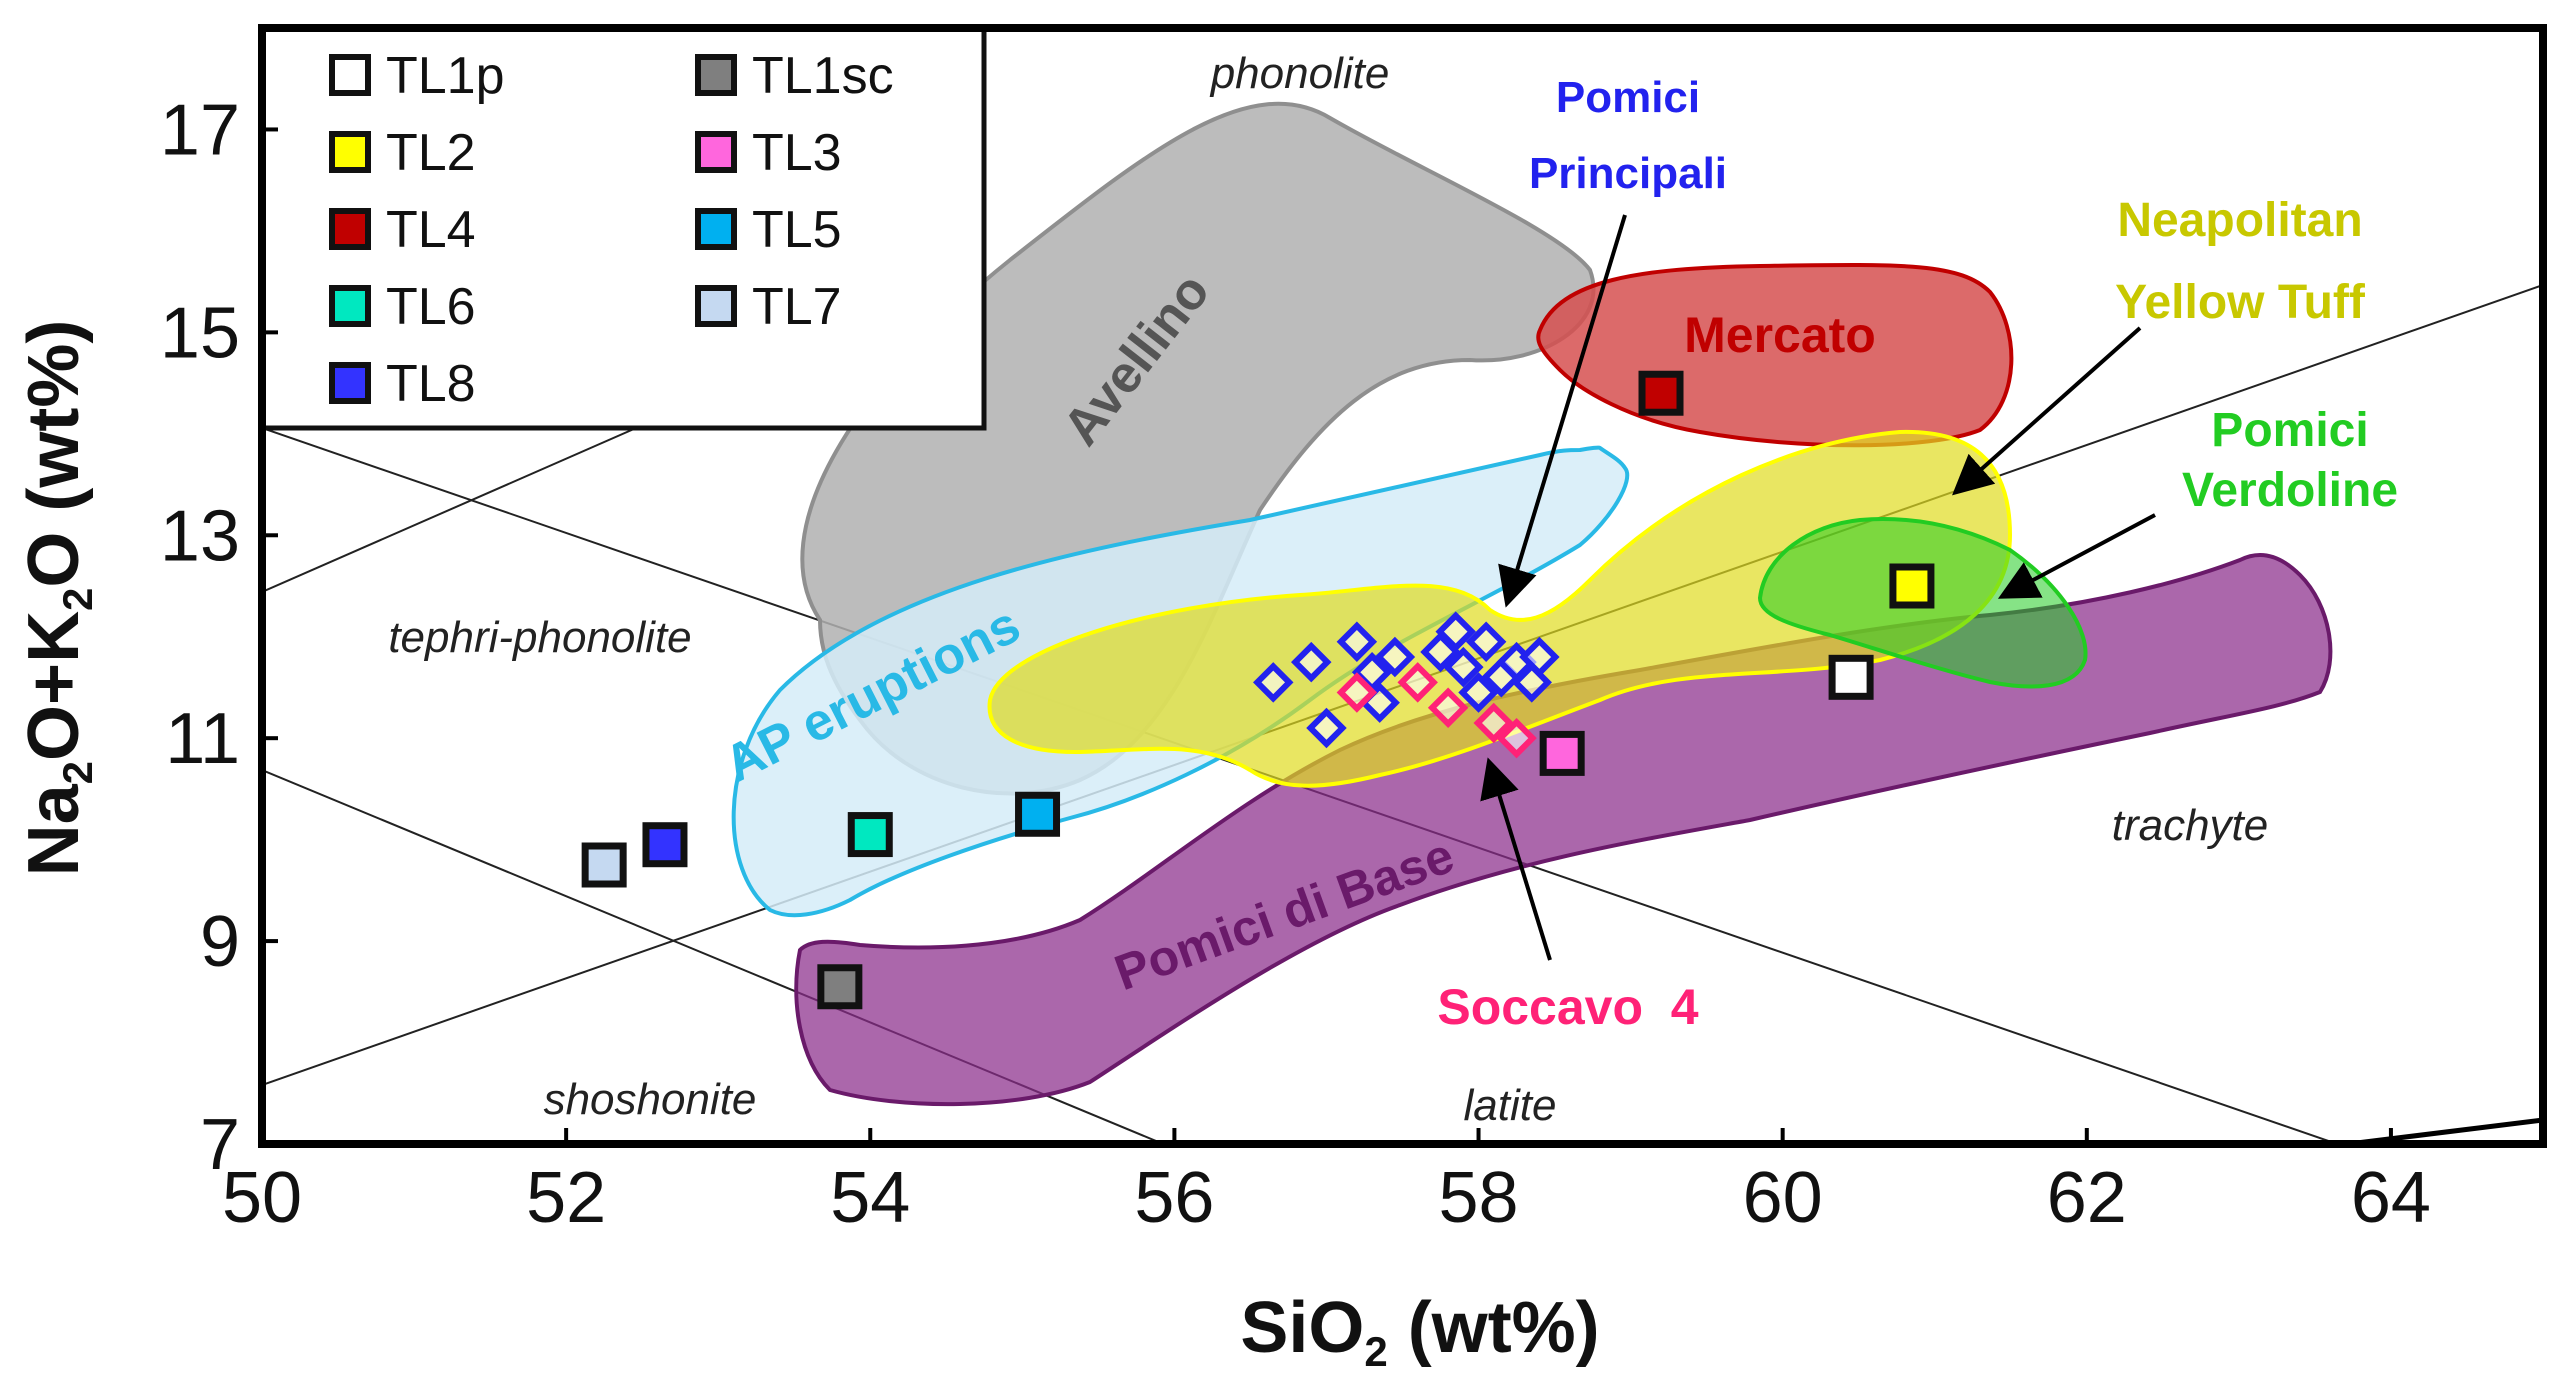 This screenshot has width=2568, height=1390. What do you see at coordinates (200, 130) in the screenshot?
I see `y-tick-label: 17` at bounding box center [200, 130].